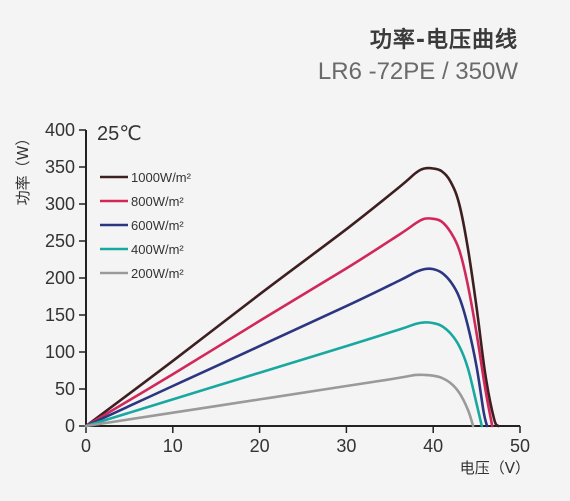 The width and height of the screenshot is (570, 501). Describe the element at coordinates (119, 134) in the screenshot. I see `temperature-label: 25℃` at that location.